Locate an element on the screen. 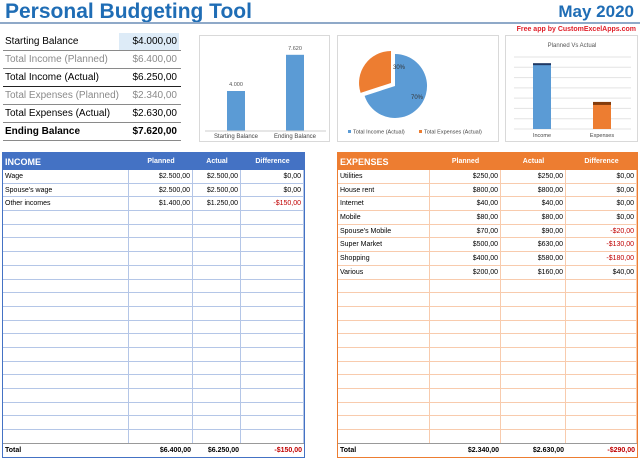 Image resolution: width=640 pixels, height=462 pixels. table-cell: $580,00 is located at coordinates (533, 258).